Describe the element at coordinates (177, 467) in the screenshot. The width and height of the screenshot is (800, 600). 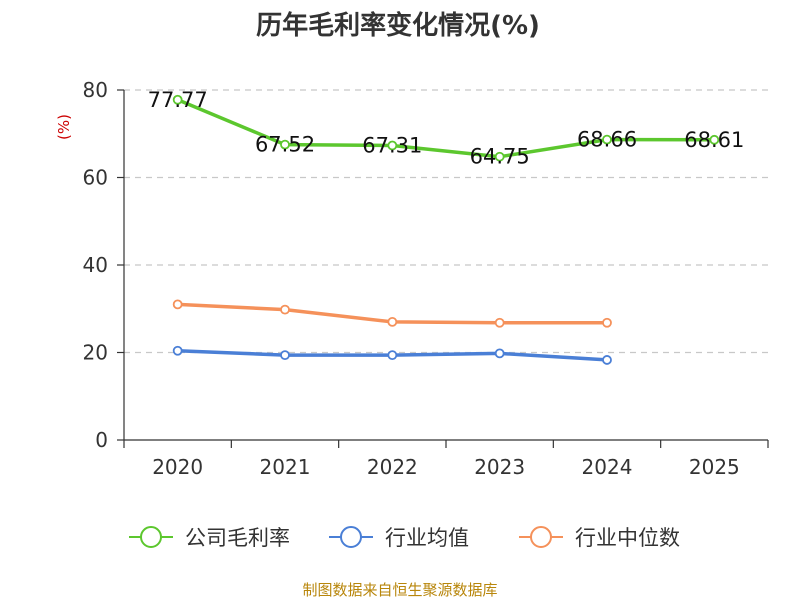
I see `x-tick-label: 2020` at that location.